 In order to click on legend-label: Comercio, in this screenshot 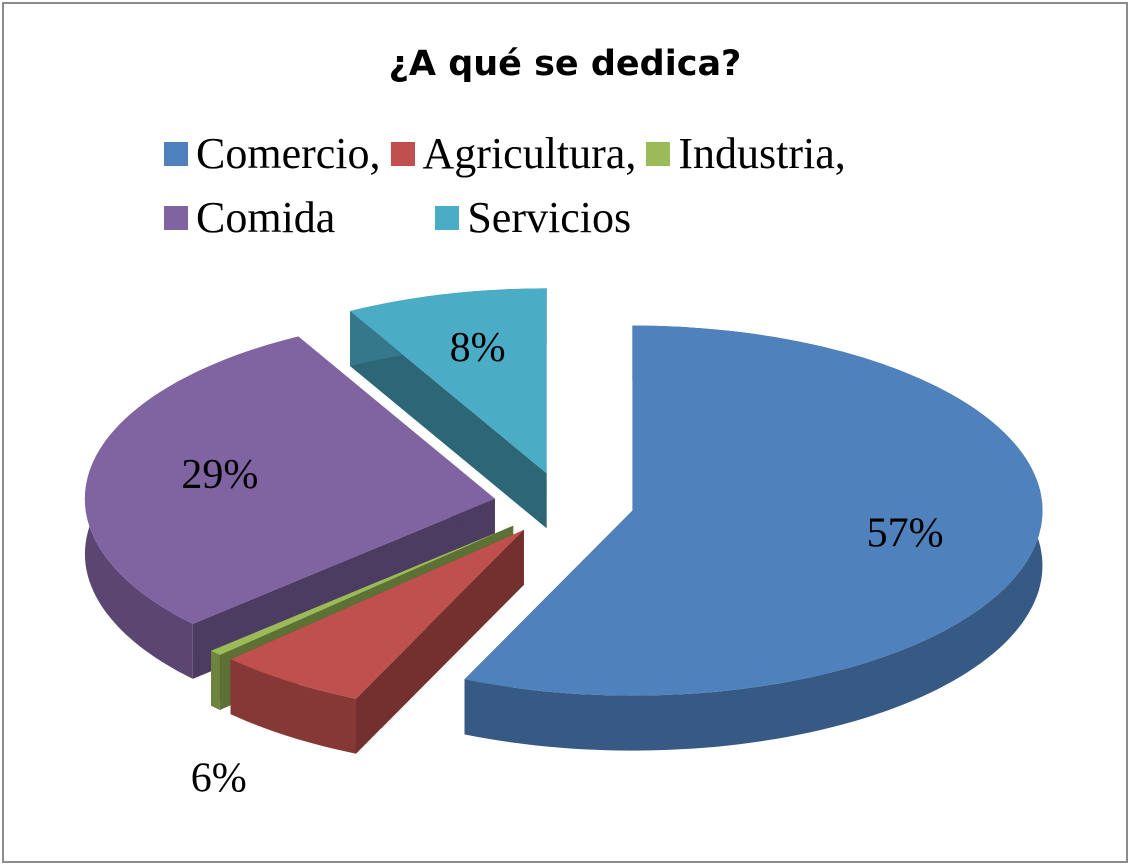, I will do `click(288, 153)`.